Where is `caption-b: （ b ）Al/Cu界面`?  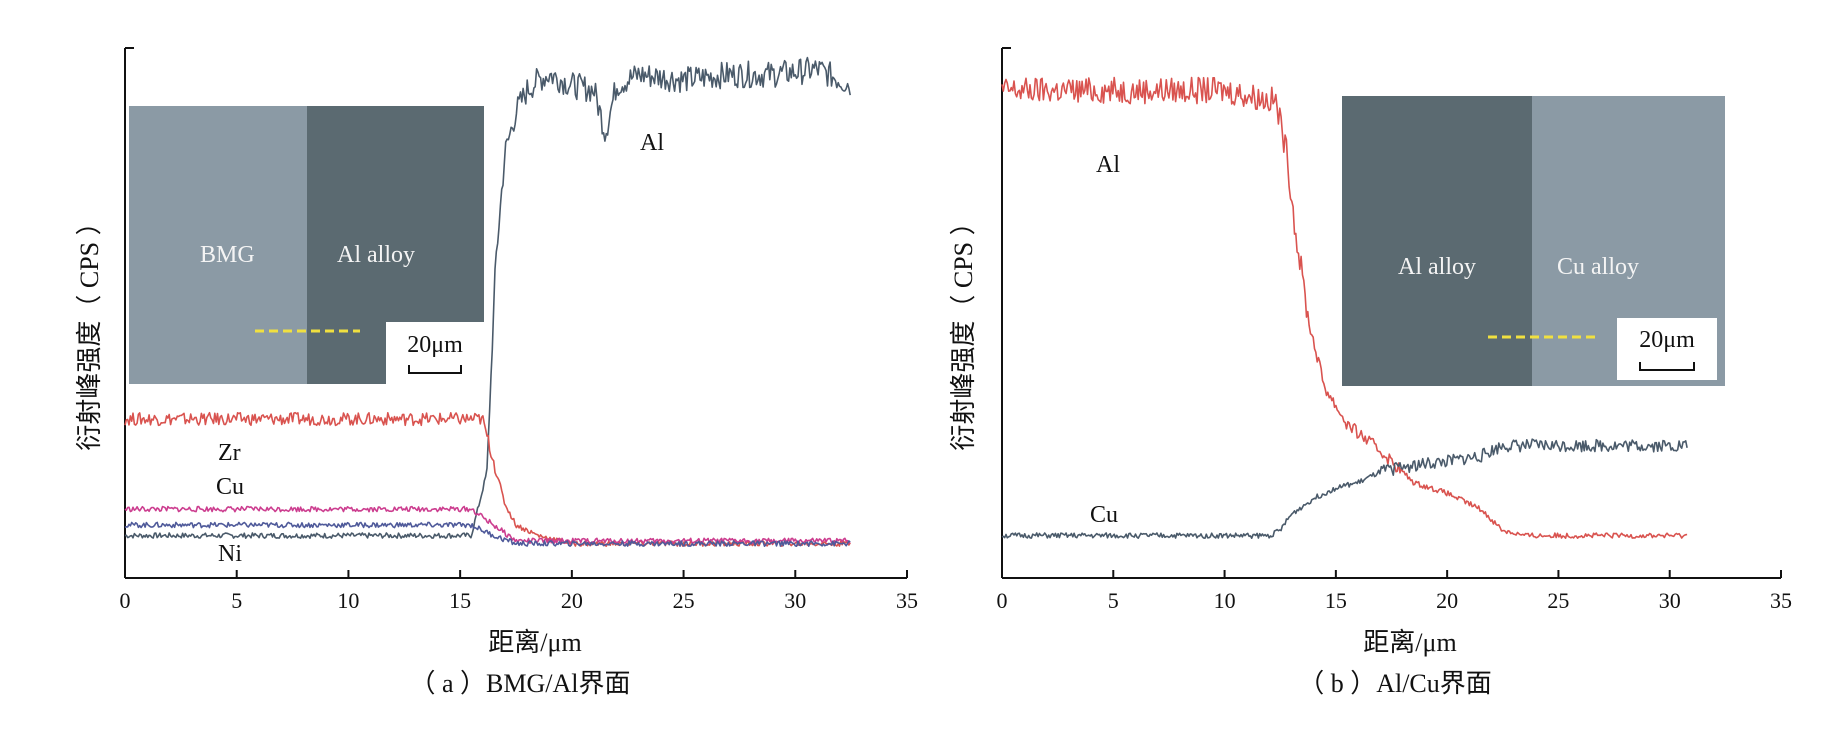
caption-b: （ b ）Al/Cu界面 is located at coordinates (1395, 683).